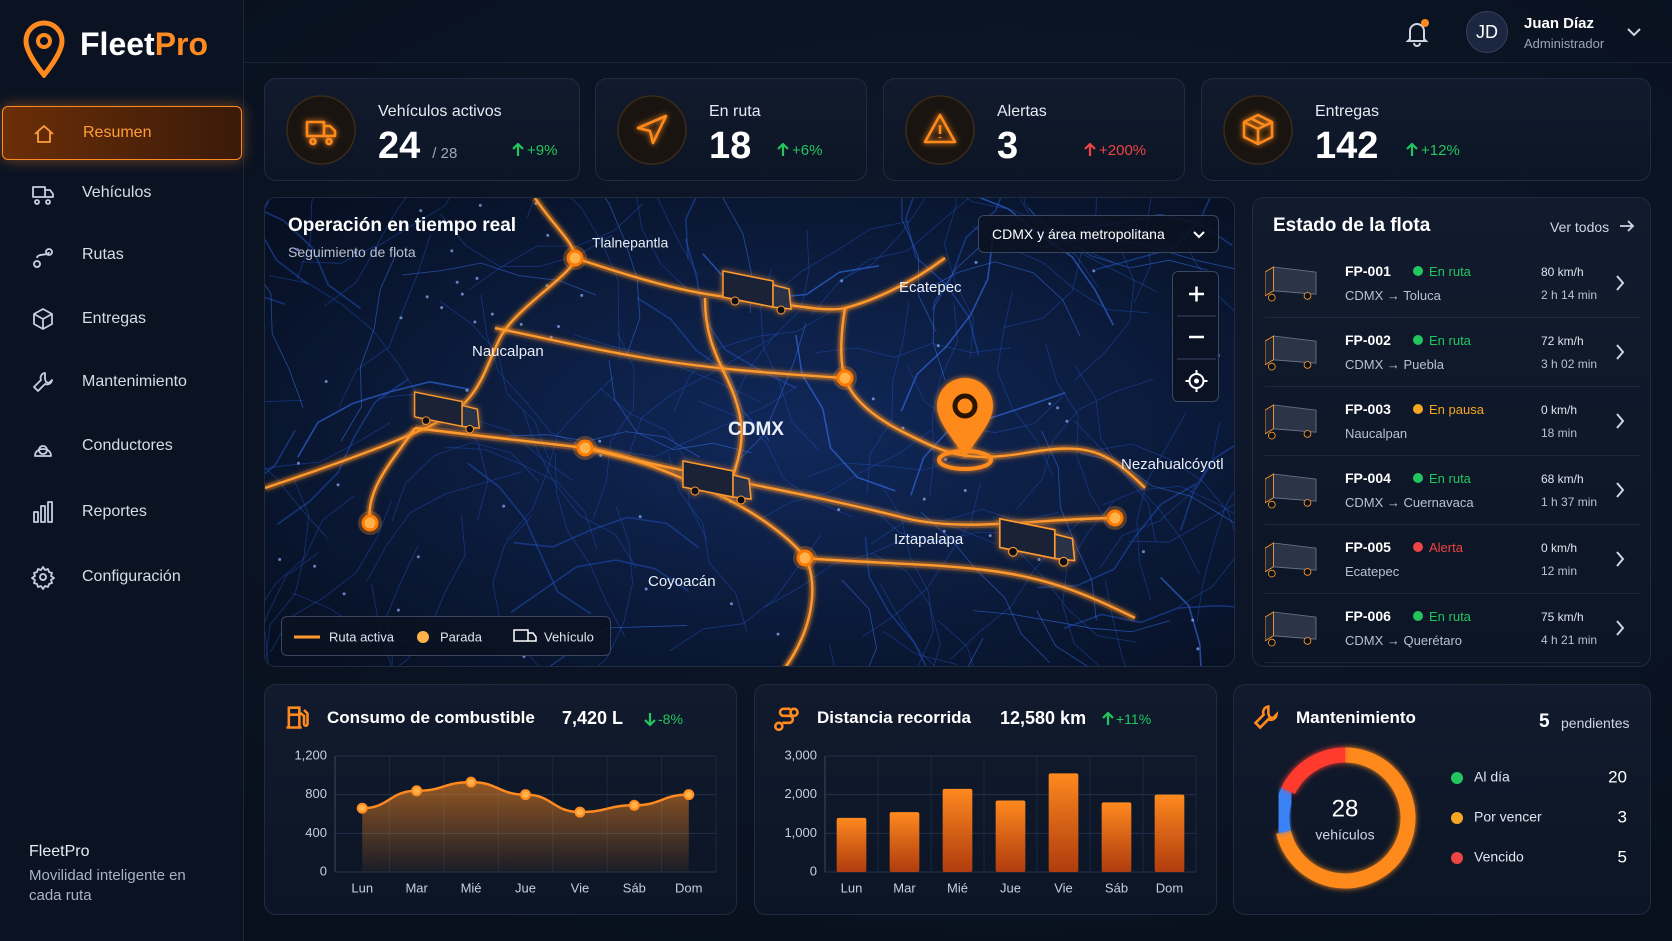 The width and height of the screenshot is (1672, 941). What do you see at coordinates (1569, 640) in the screenshot?
I see `vehicle-eta: 4 h 21 min` at bounding box center [1569, 640].